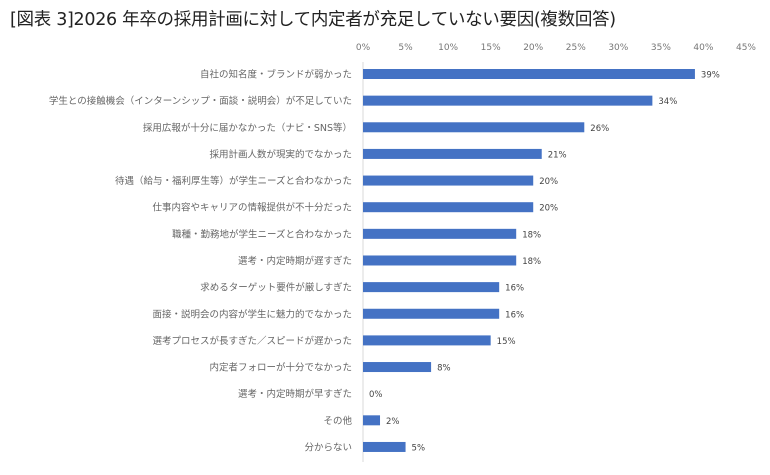 This screenshot has width=770, height=475. What do you see at coordinates (419, 448) in the screenshot?
I see `data-label: 5%` at bounding box center [419, 448].